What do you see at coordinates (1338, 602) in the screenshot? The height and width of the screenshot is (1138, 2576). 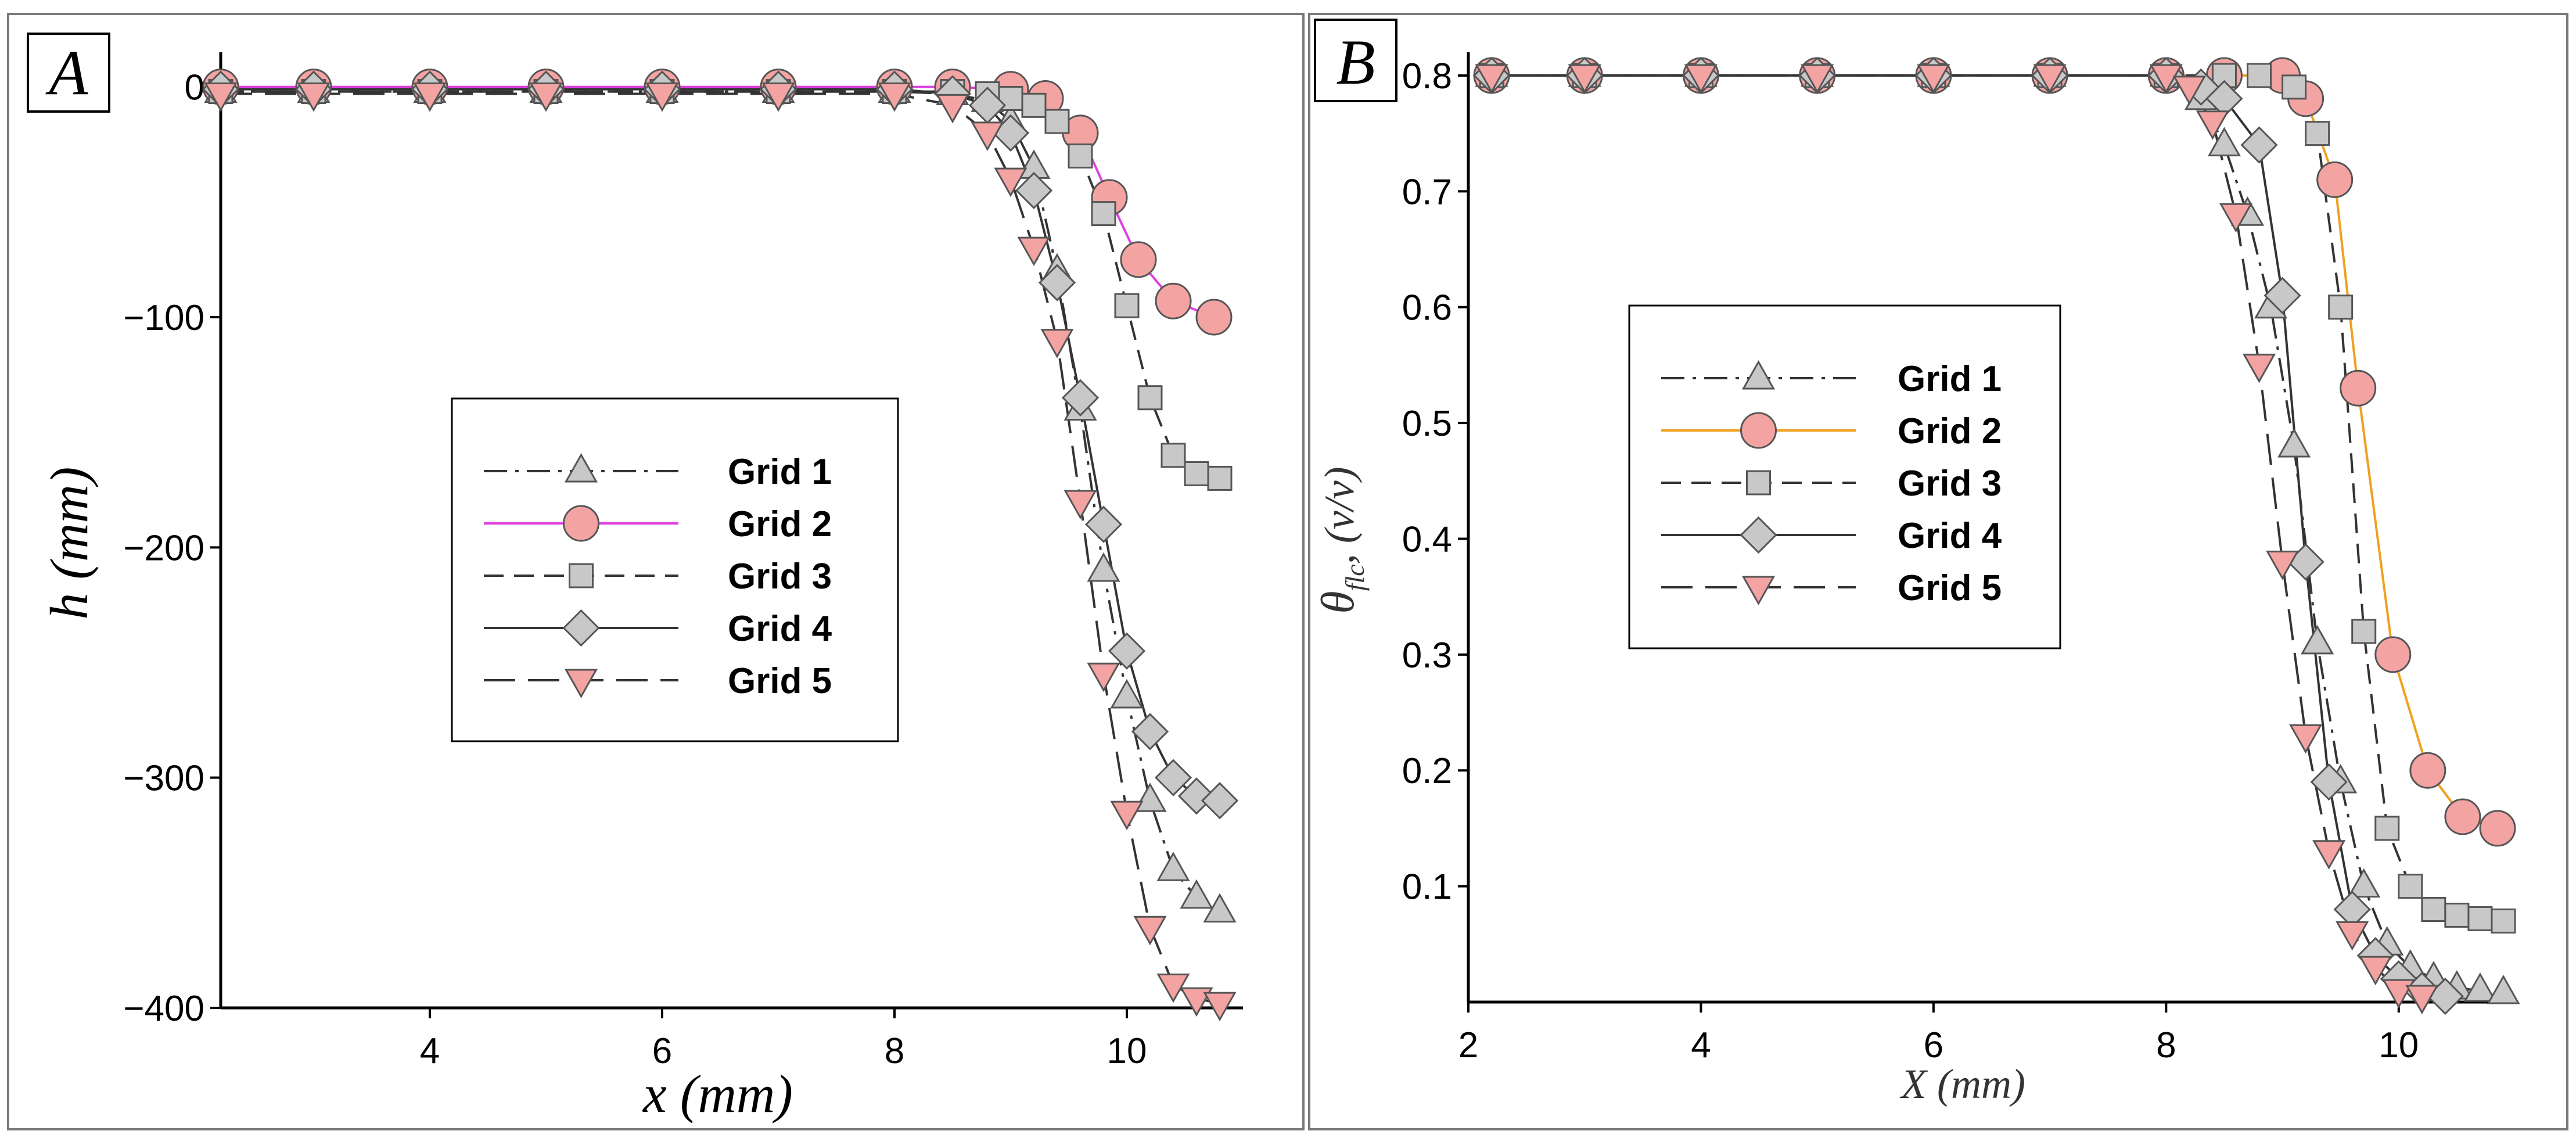 I see `panel-b-ylabel-theta: θ` at bounding box center [1338, 602].